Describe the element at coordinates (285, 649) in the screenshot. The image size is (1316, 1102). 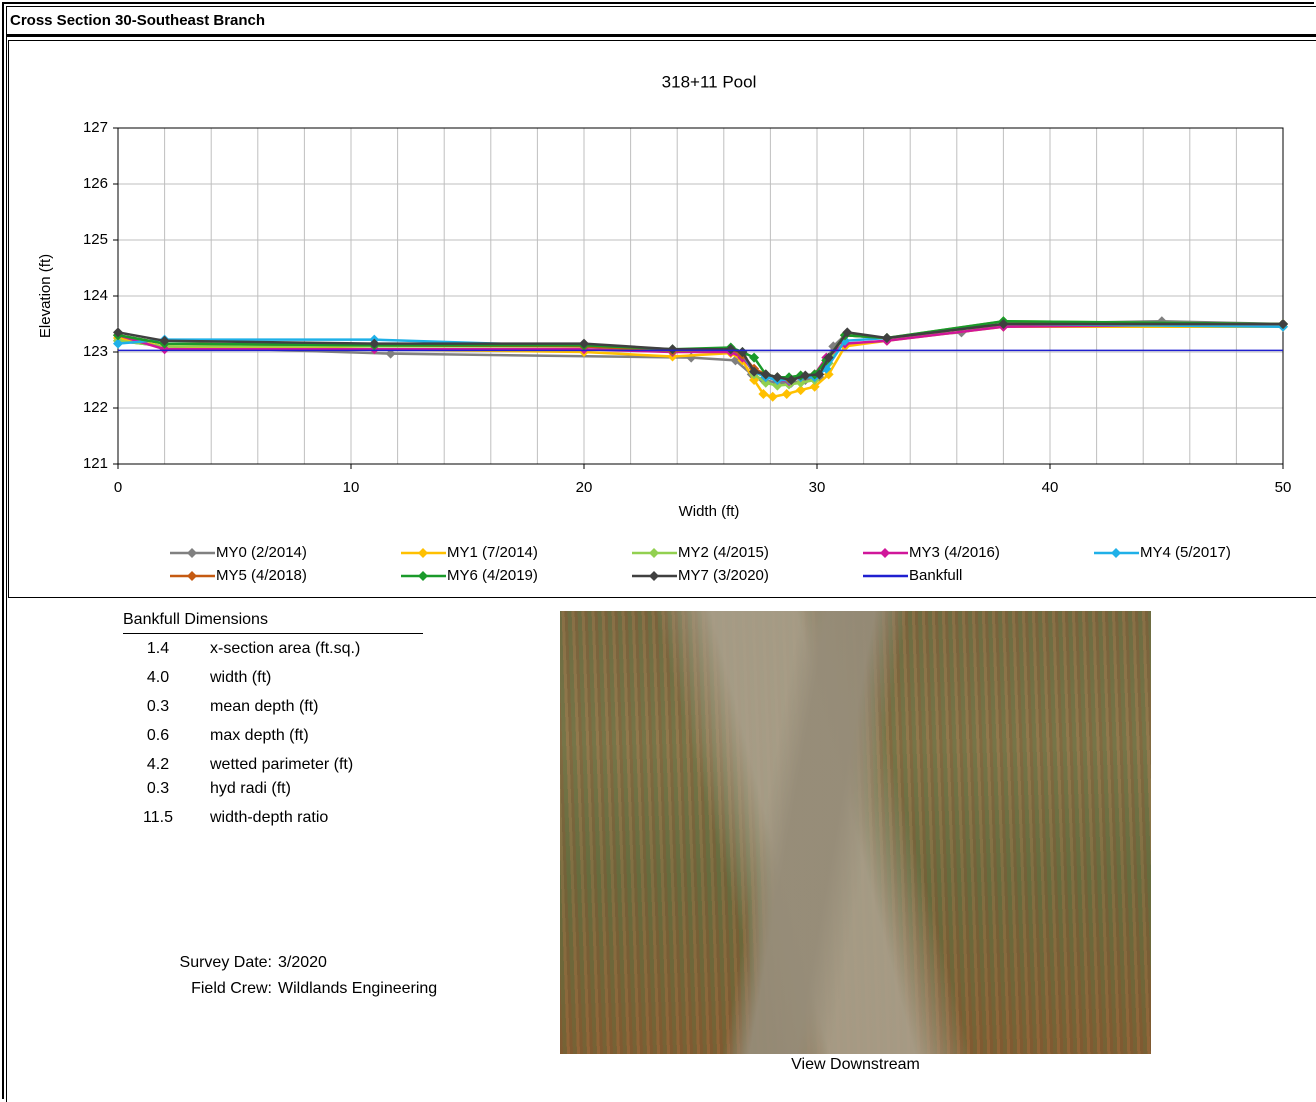
I see `table-label: x-section area (ft.sq.)` at that location.